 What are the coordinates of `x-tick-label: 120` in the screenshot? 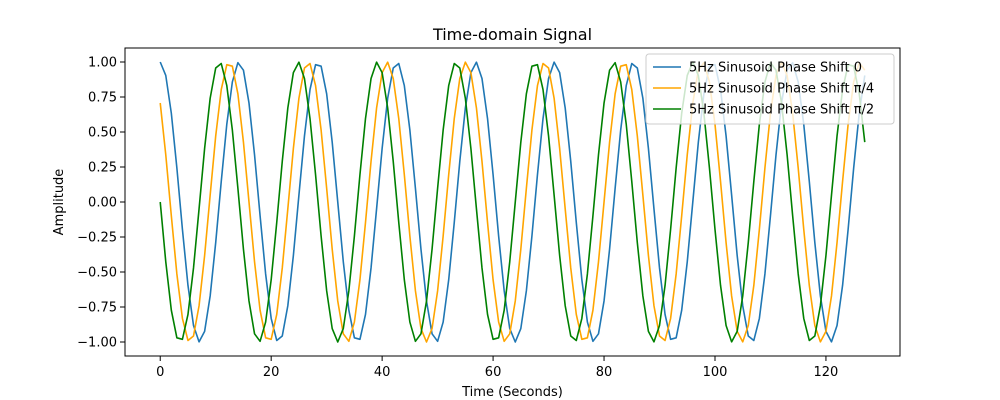 It's located at (826, 372).